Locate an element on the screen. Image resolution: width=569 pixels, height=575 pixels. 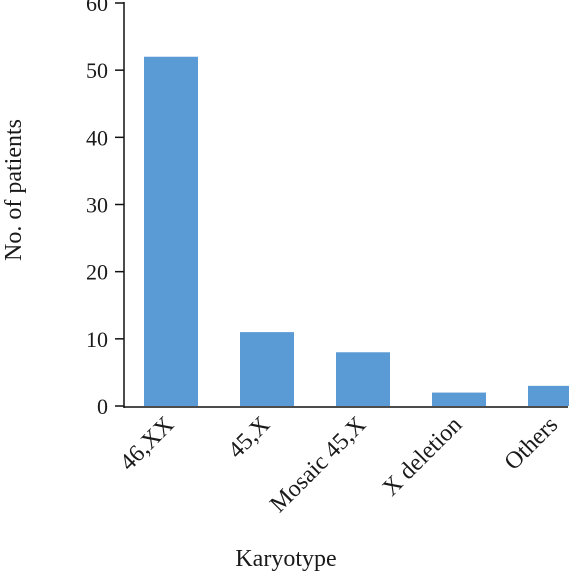
y-axis: 0 10 20 30 40 50 60 is located at coordinates (105, 209).